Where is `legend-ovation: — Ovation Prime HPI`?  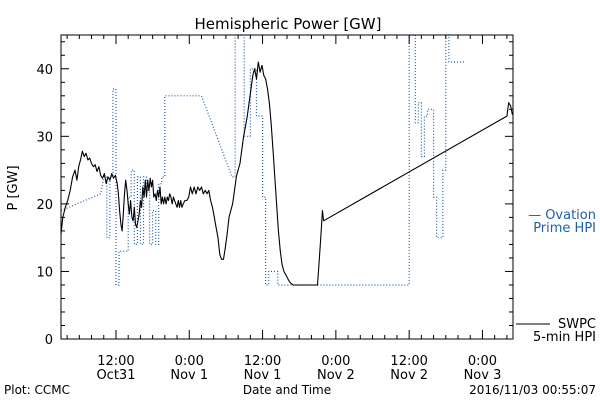
legend-ovation: — Ovation Prime HPI is located at coordinates (562, 222).